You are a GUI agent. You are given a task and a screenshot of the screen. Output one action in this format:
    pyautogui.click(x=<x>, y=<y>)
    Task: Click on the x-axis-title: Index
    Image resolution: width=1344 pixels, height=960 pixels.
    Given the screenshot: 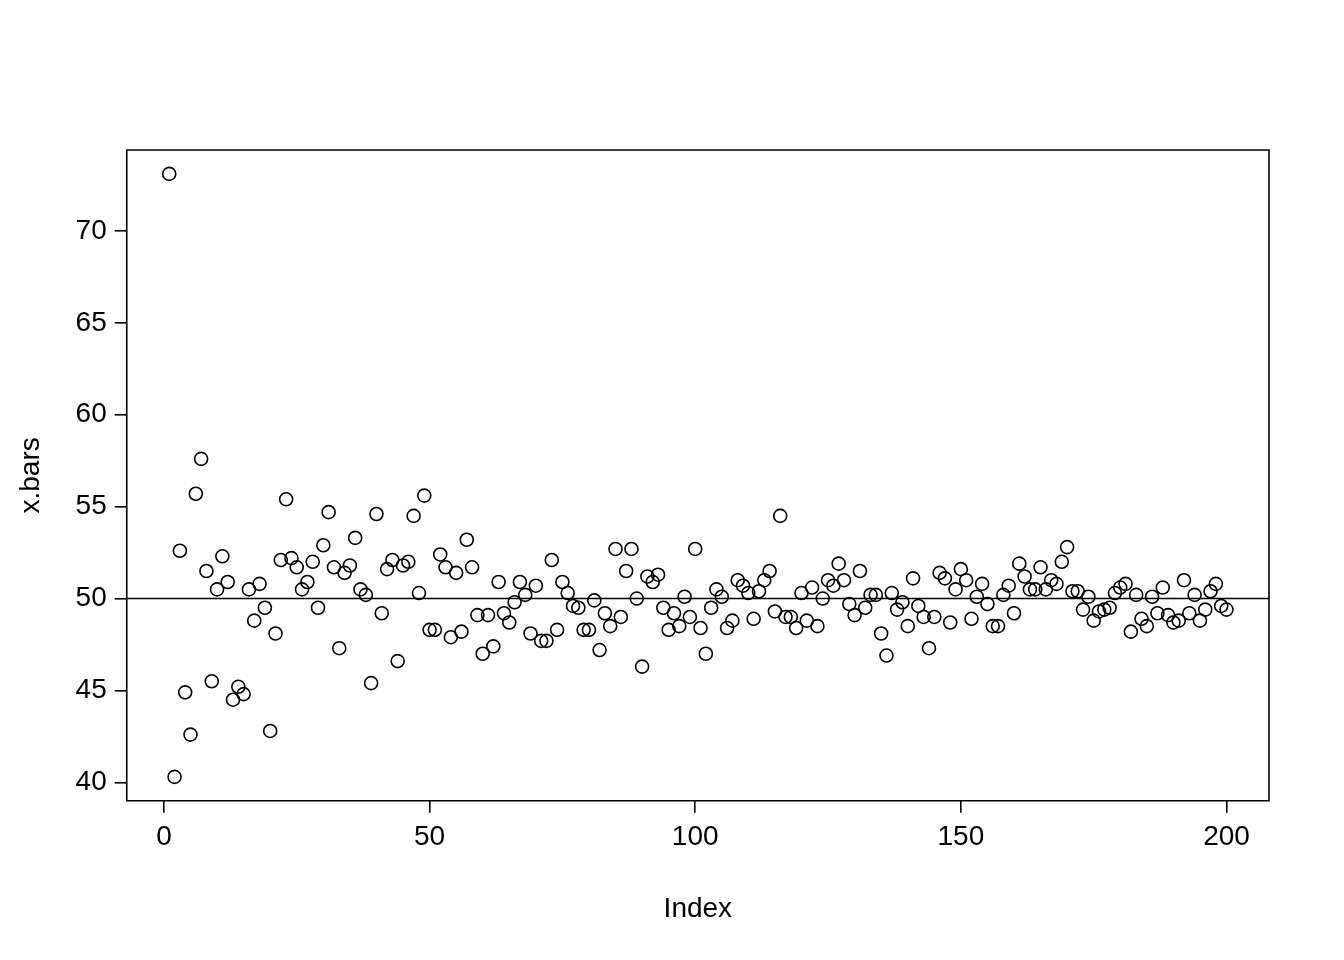 What is the action you would take?
    pyautogui.click(x=698, y=907)
    